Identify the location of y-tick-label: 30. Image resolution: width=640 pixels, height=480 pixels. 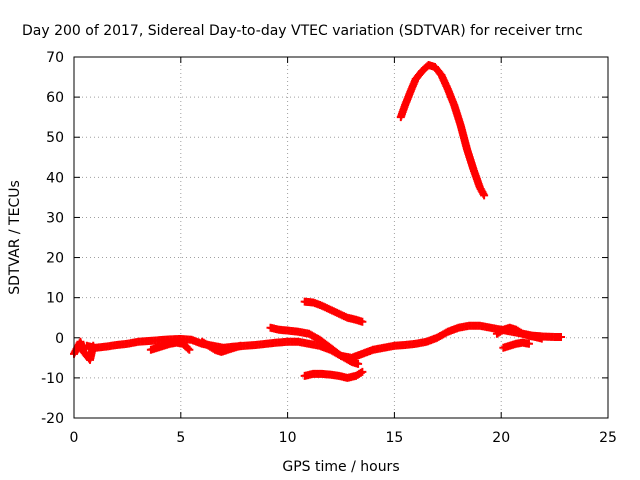
(55, 218).